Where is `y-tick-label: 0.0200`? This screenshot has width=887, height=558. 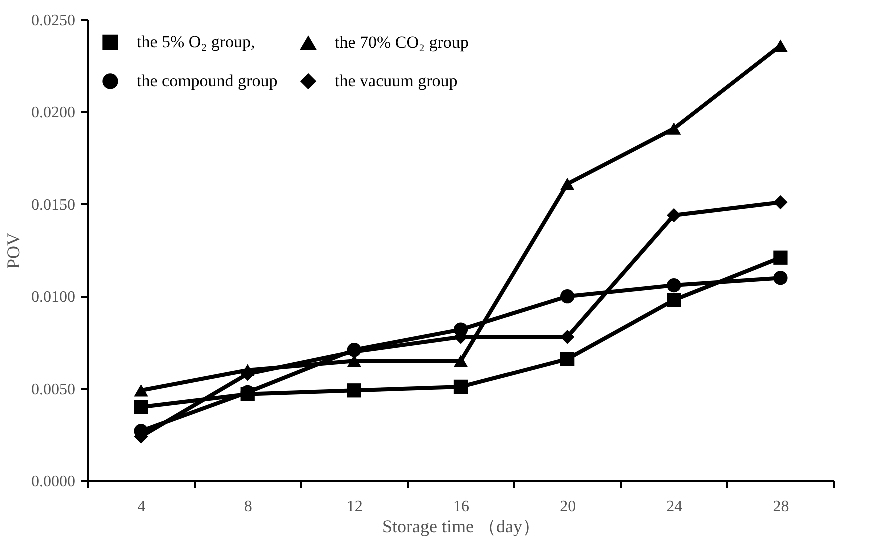 y-tick-label: 0.0200 is located at coordinates (54, 113).